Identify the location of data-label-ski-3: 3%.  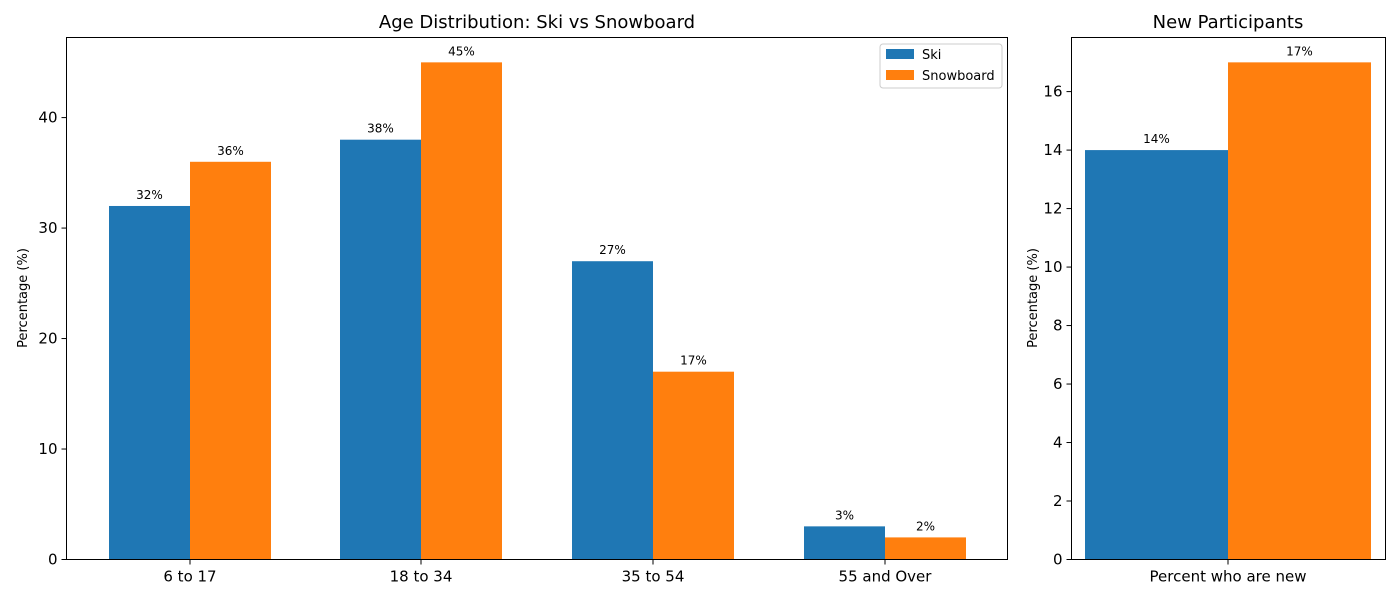
(844, 515).